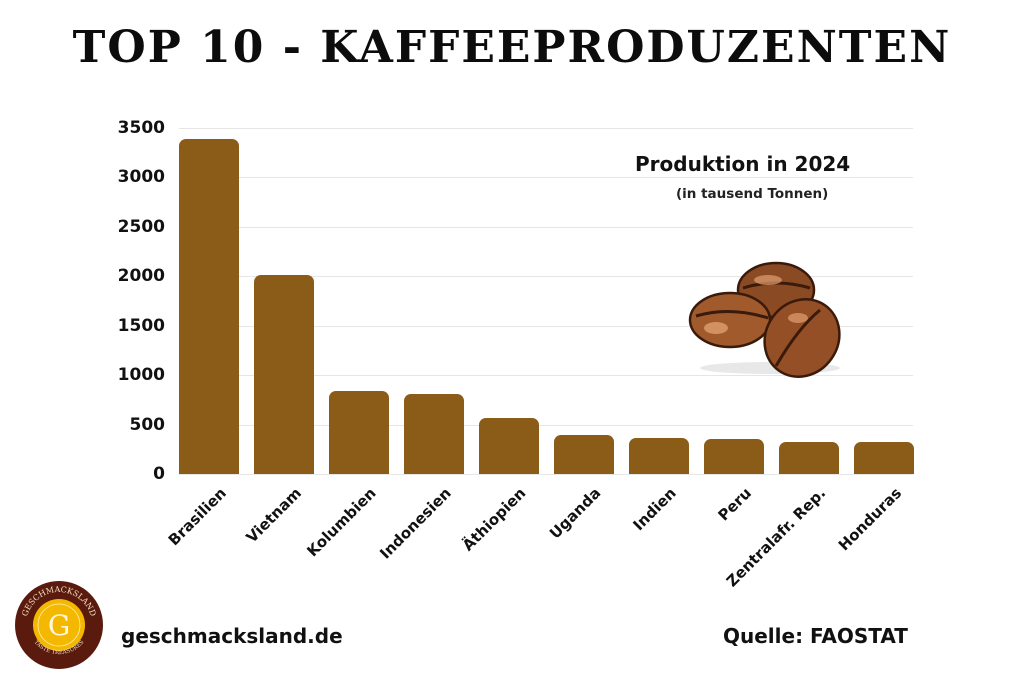  What do you see at coordinates (654, 509) in the screenshot?
I see `x-tick-label: Indien` at bounding box center [654, 509].